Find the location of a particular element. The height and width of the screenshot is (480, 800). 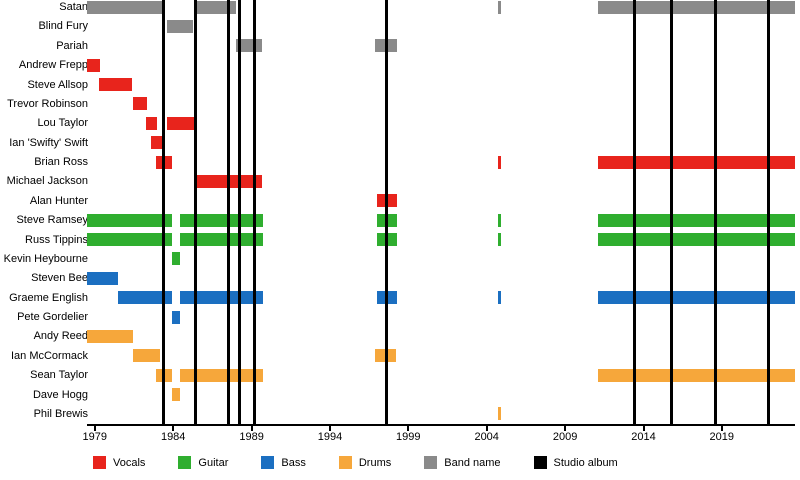

legend-swatch-band is located at coordinates (431, 462).